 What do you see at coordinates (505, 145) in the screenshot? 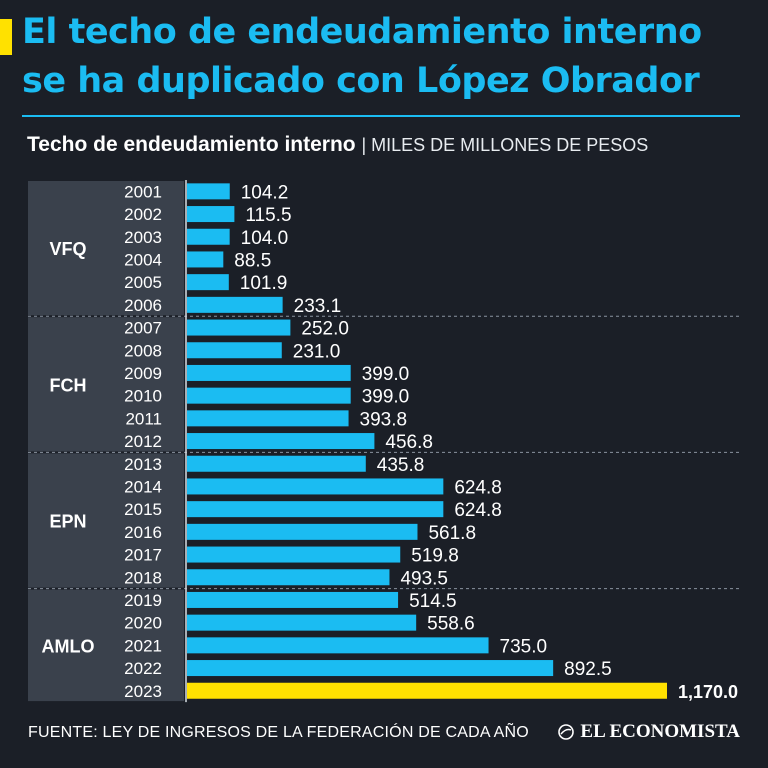
I see `subtitle-unit: | MILES DE MILLONES DE PESOS` at bounding box center [505, 145].